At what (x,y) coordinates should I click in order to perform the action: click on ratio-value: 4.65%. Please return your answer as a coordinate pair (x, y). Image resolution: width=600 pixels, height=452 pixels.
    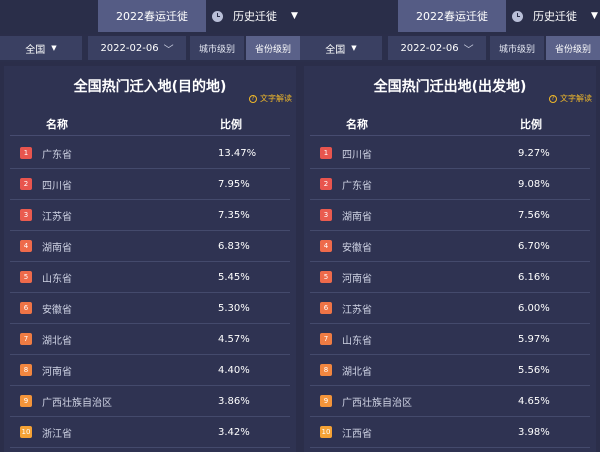
    Looking at the image, I should click on (534, 401).